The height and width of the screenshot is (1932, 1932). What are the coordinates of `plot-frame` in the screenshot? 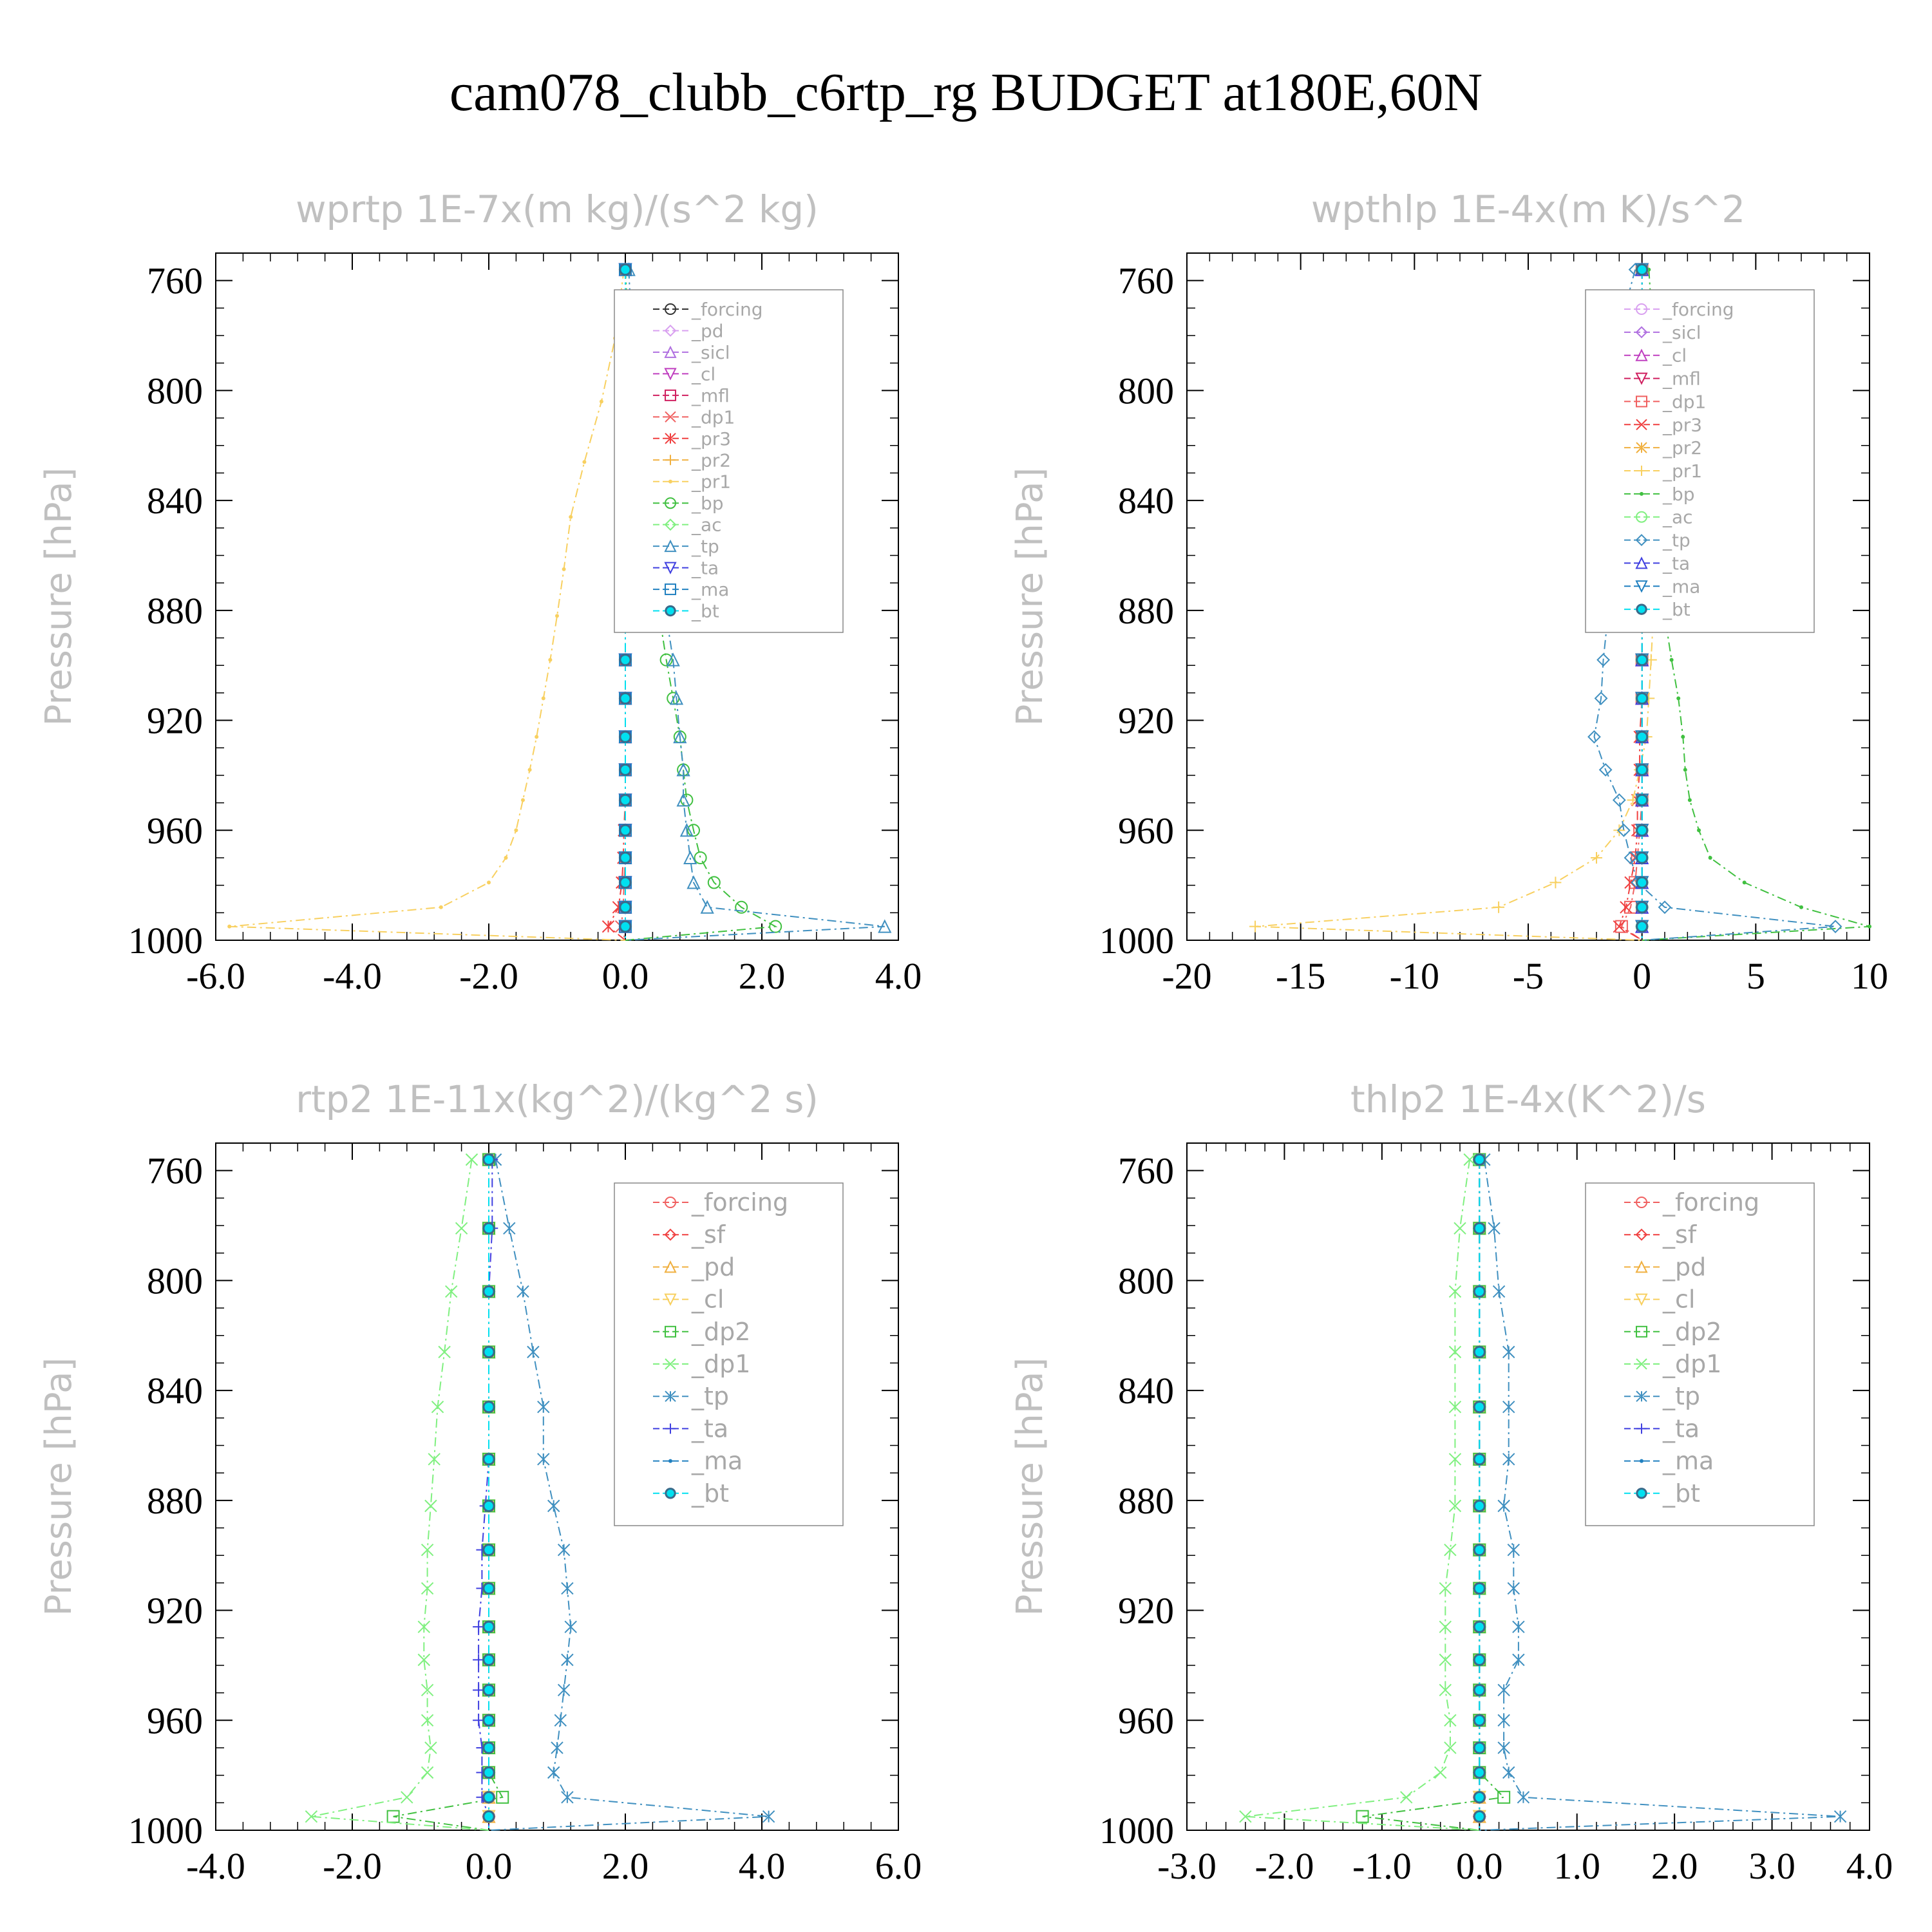 It's located at (1528, 1486).